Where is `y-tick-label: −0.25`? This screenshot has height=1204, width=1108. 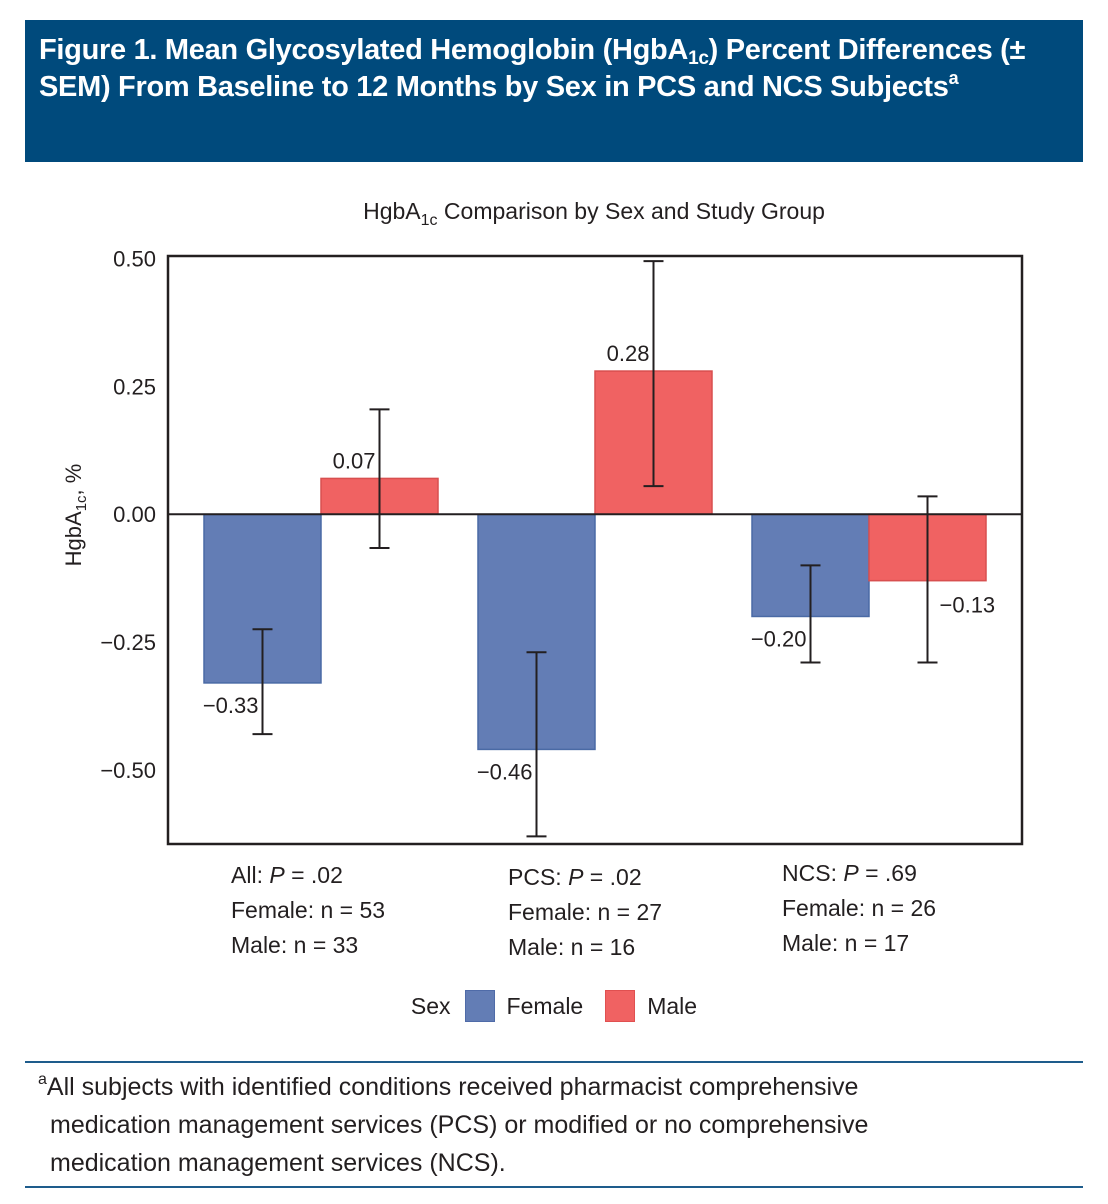 y-tick-label: −0.25 is located at coordinates (128, 642).